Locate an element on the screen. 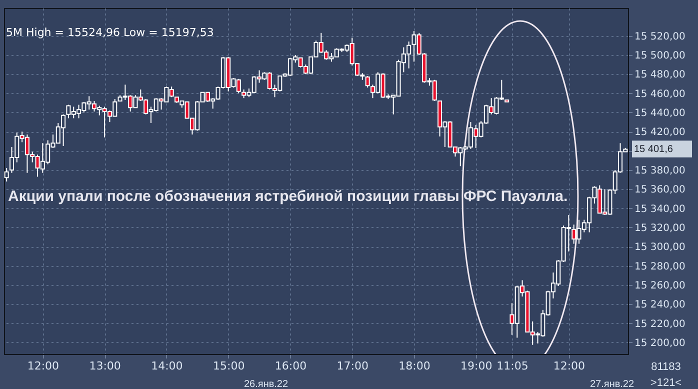 This screenshot has height=389, width=698. x-tick-label: 19:00 is located at coordinates (476, 366).